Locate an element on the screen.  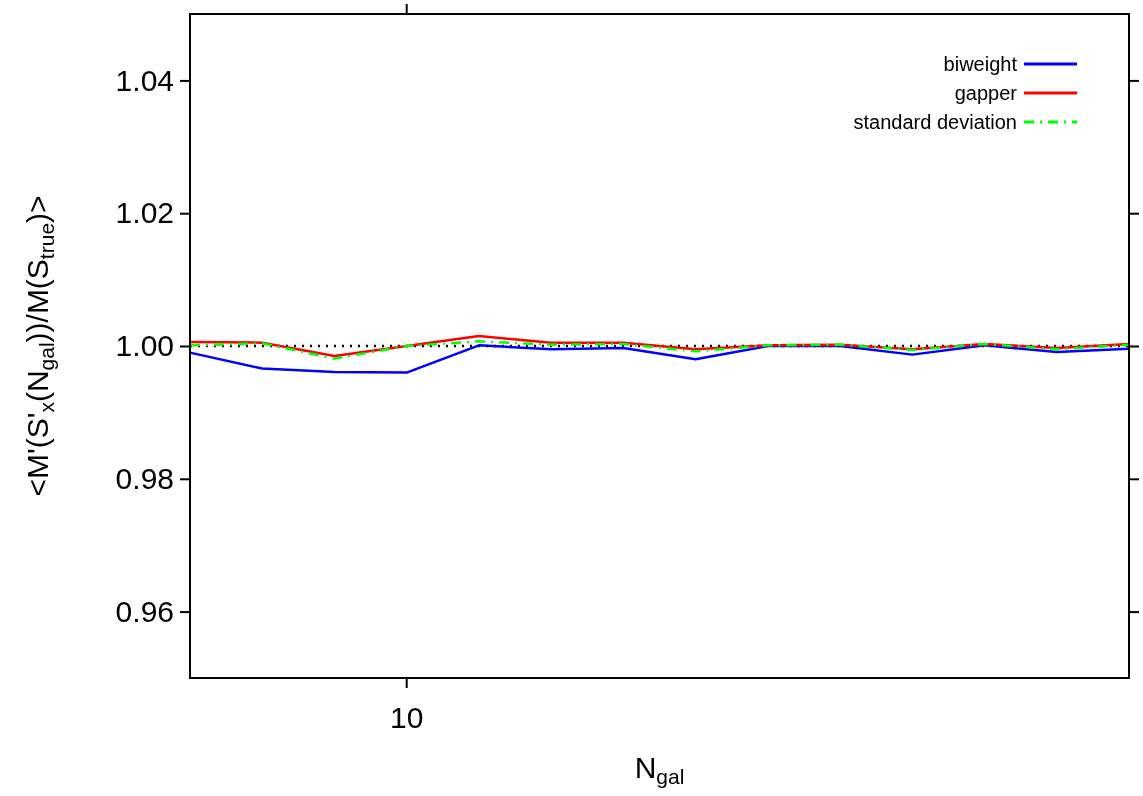
legend-label: biweight is located at coordinates (980, 64).